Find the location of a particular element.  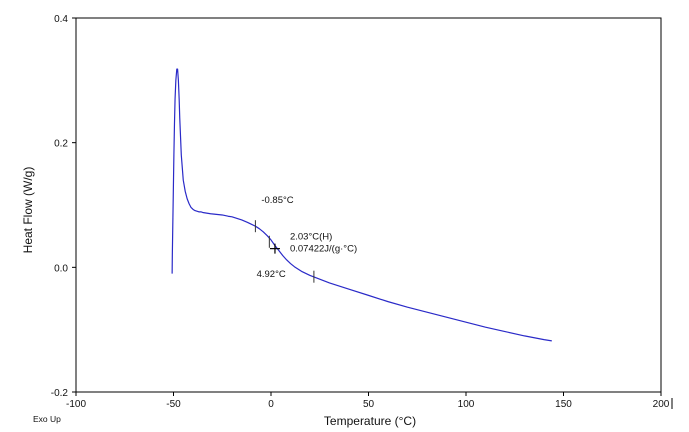

x-tick-label: 0 is located at coordinates (271, 404).